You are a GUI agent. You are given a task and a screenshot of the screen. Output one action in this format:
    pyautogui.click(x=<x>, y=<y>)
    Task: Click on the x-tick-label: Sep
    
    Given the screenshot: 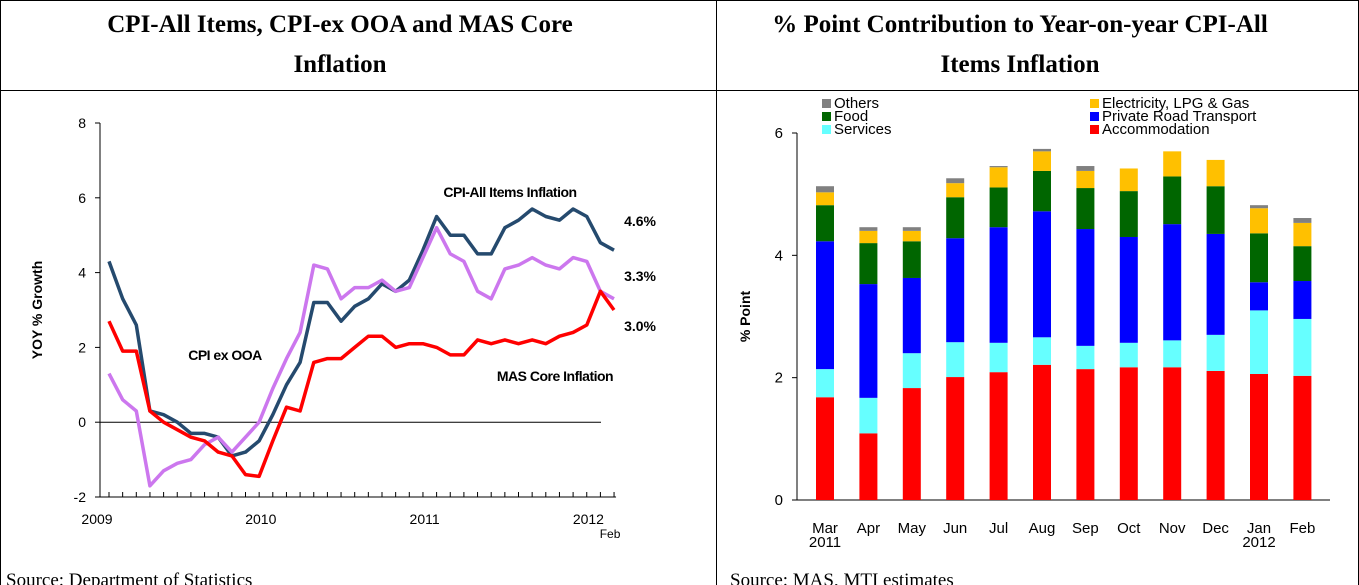 What is the action you would take?
    pyautogui.click(x=1085, y=528)
    